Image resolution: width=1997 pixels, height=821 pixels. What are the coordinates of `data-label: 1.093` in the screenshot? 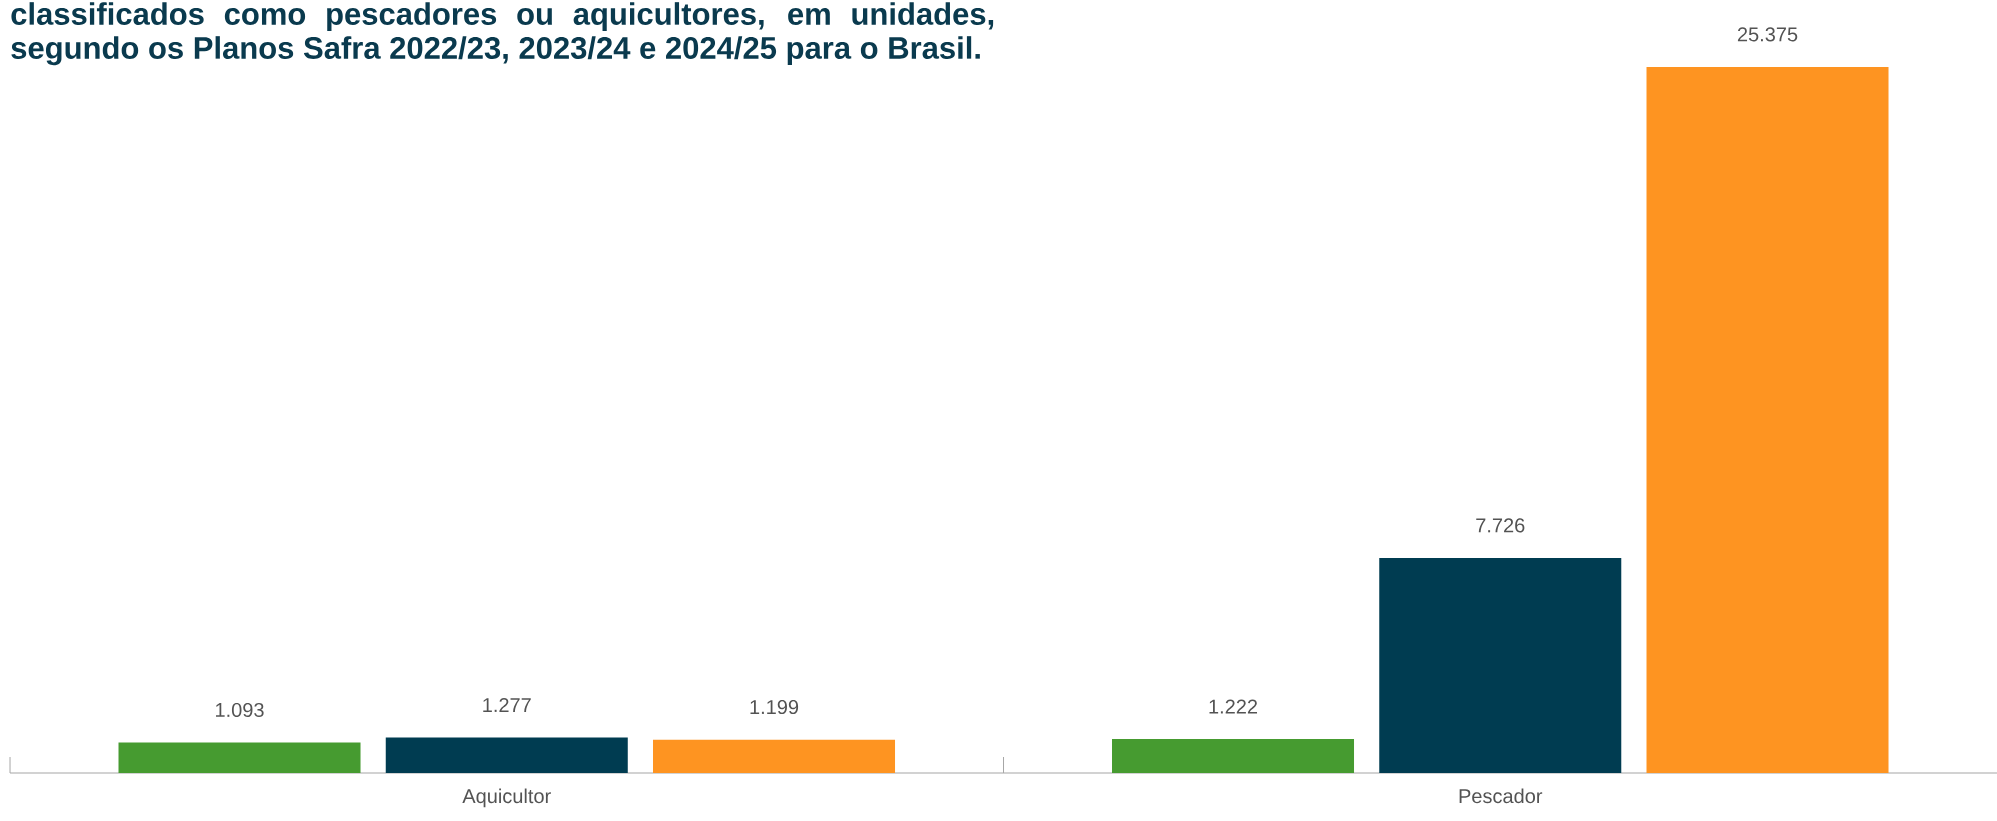 It's located at (240, 710).